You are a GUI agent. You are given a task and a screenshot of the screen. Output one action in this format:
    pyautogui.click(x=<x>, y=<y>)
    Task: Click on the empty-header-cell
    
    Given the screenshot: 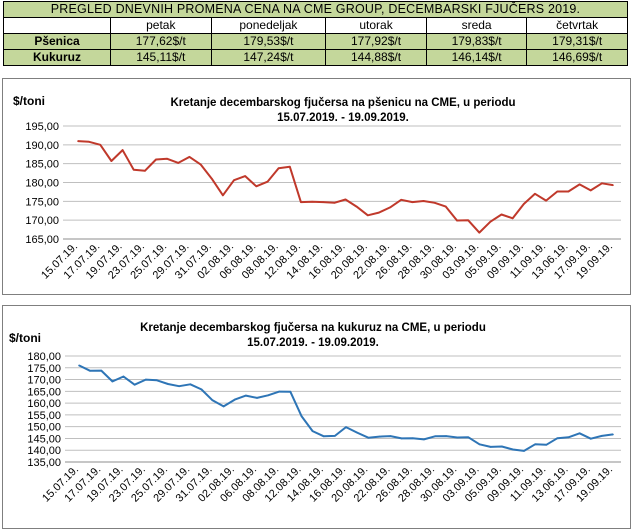 What is the action you would take?
    pyautogui.click(x=57, y=25)
    